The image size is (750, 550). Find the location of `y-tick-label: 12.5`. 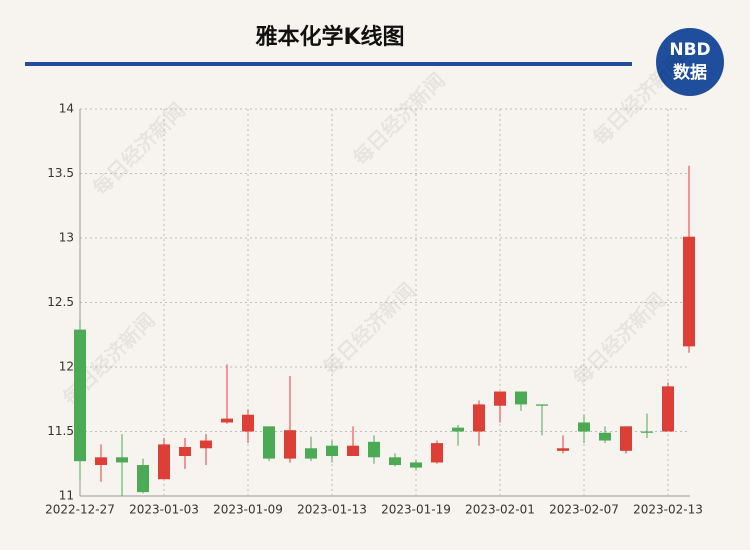

y-tick-label: 12.5 is located at coordinates (60, 302).